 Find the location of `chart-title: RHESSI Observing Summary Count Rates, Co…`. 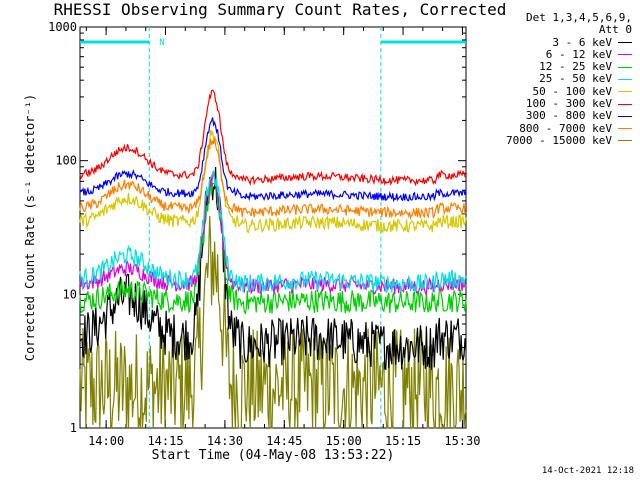

chart-title: RHESSI Observing Summary Count Rates, Co… is located at coordinates (280, 9).